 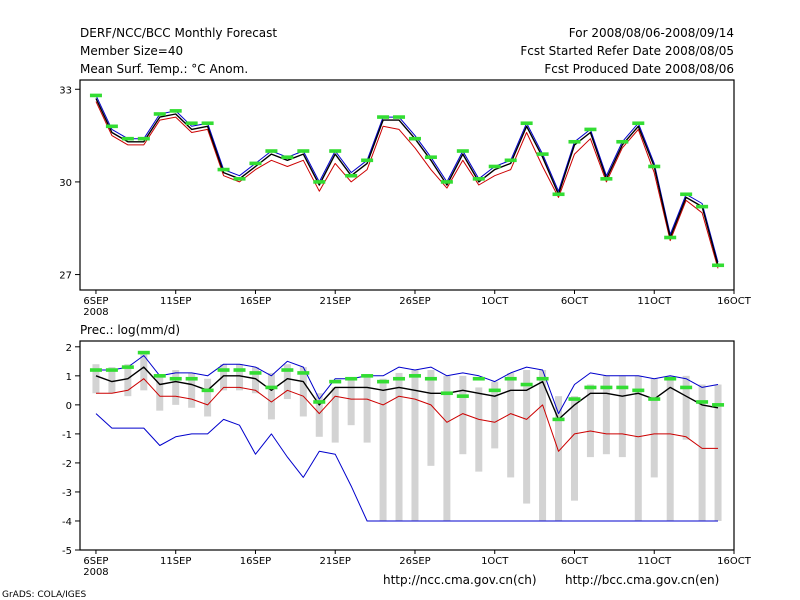 What do you see at coordinates (65, 90) in the screenshot?
I see `temp-ytick-label: 33` at bounding box center [65, 90].